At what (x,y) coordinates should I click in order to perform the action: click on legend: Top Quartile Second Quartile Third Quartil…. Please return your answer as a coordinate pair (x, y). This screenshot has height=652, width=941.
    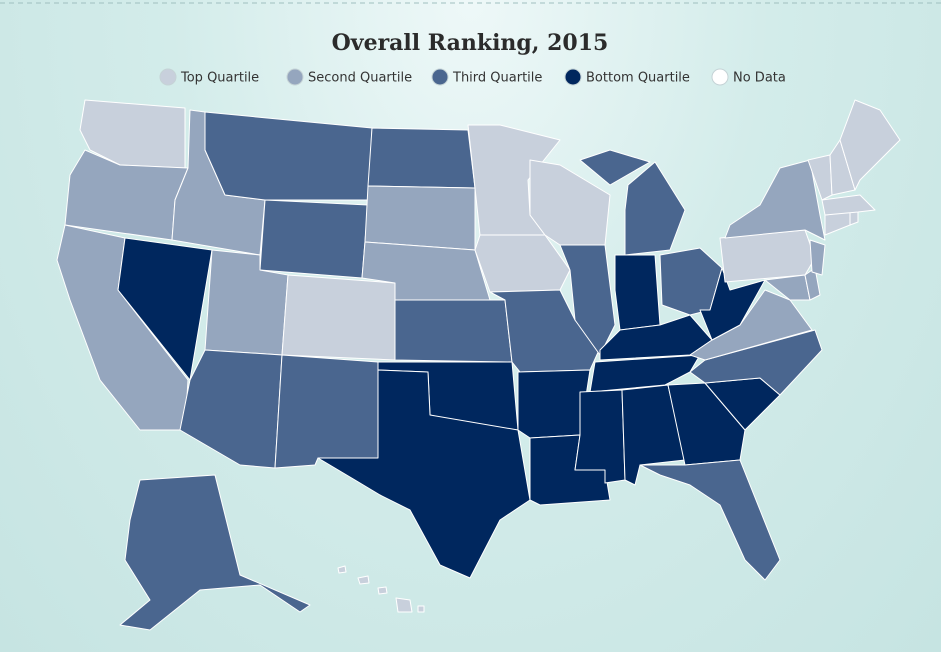
    Looking at the image, I should click on (472, 77).